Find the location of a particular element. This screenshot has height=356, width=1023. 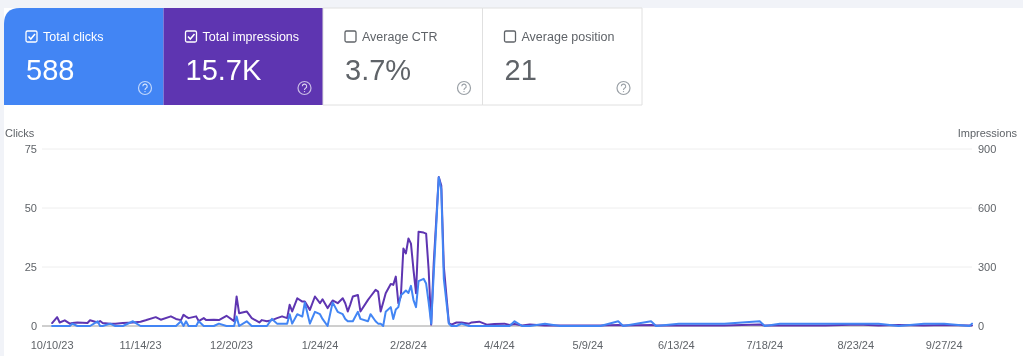

y2-tick-label: 600 is located at coordinates (987, 208).